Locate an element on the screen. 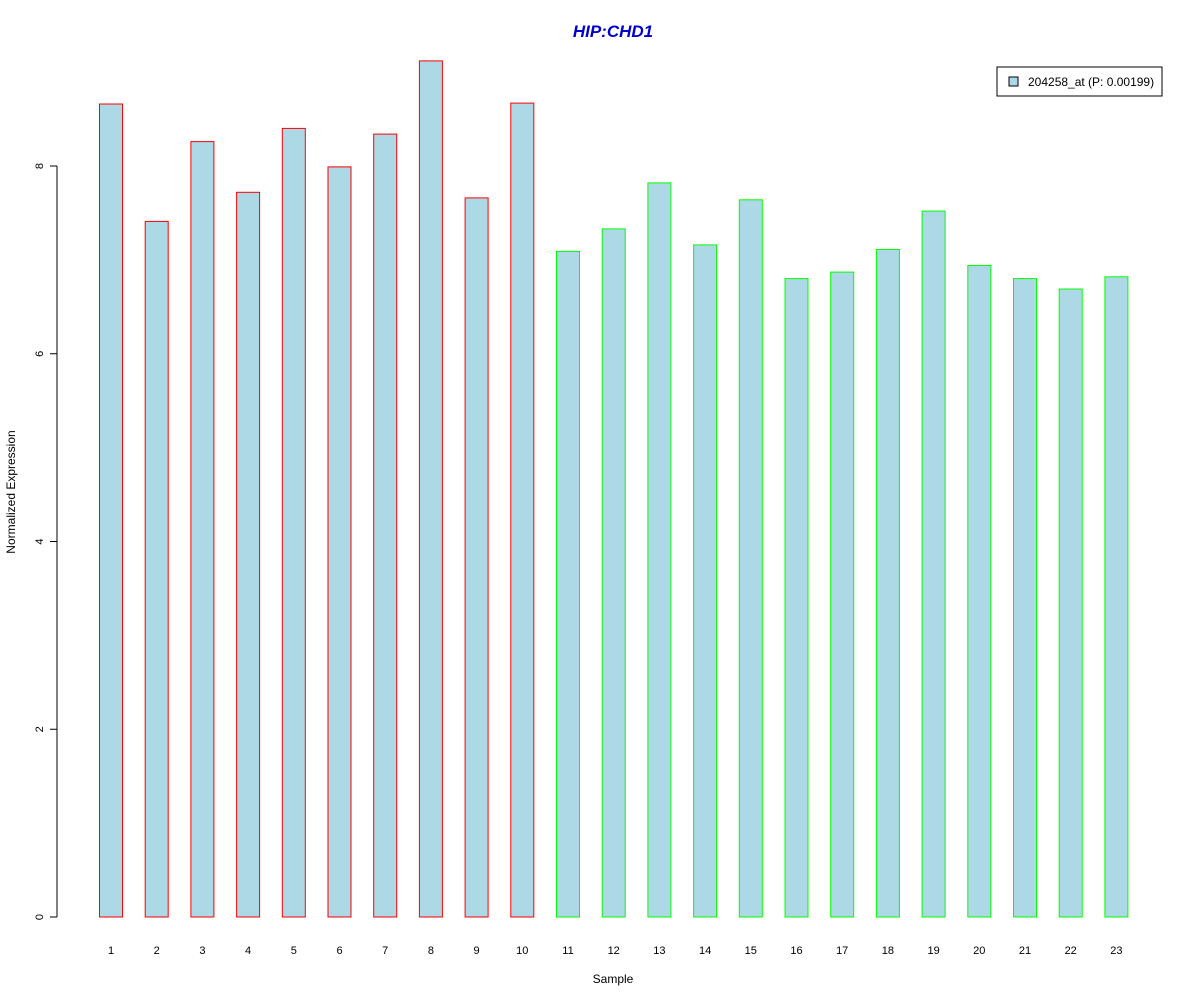 The height and width of the screenshot is (1000, 1200). x-tick-label: 22 is located at coordinates (1071, 951).